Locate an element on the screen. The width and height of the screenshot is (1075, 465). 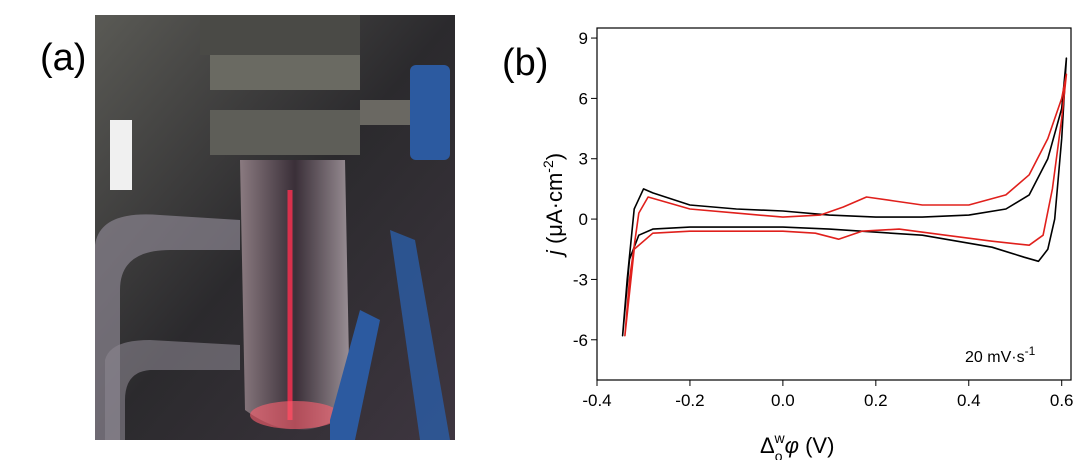
y-label-close: ) is located at coordinates (554, 156).